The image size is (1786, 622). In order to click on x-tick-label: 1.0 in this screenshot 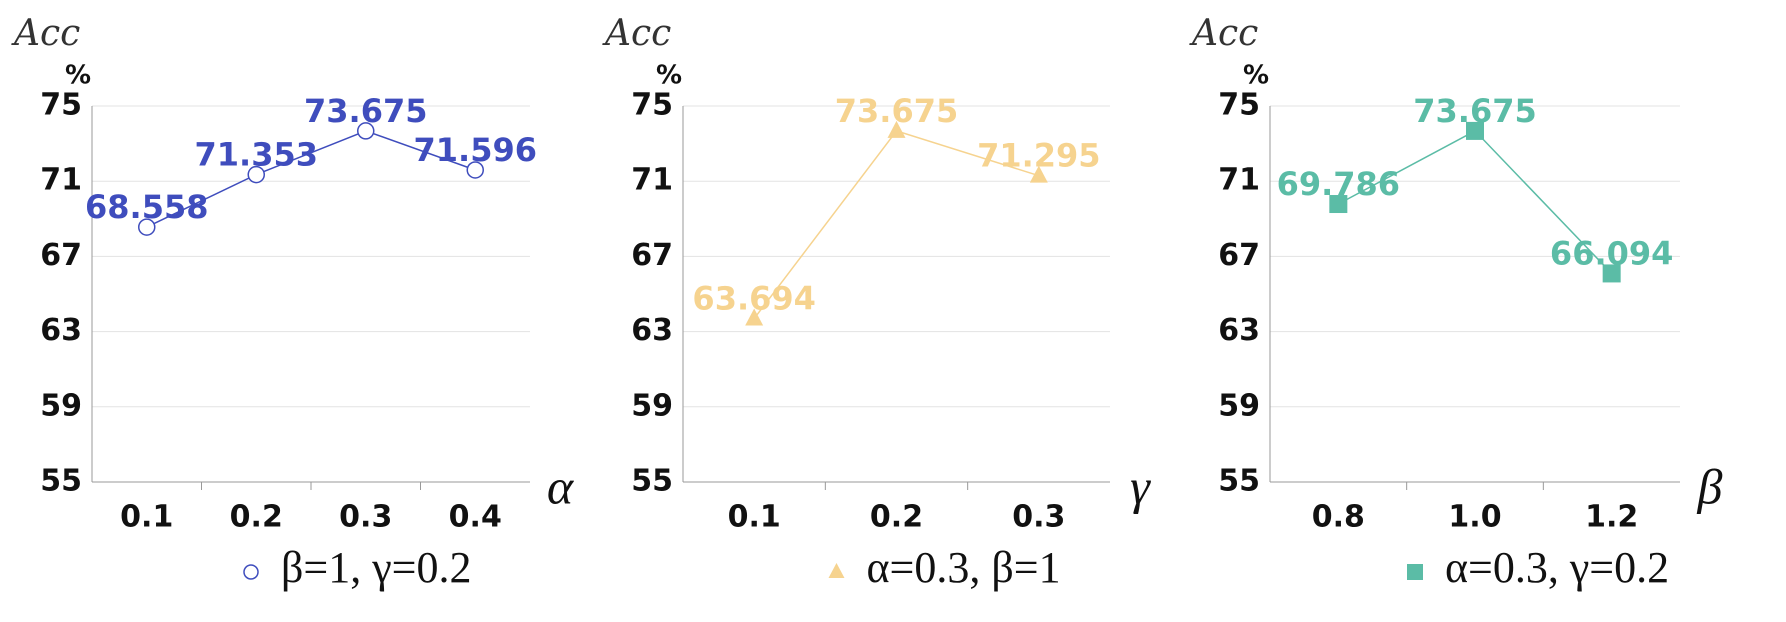, I will do `click(1474, 517)`.